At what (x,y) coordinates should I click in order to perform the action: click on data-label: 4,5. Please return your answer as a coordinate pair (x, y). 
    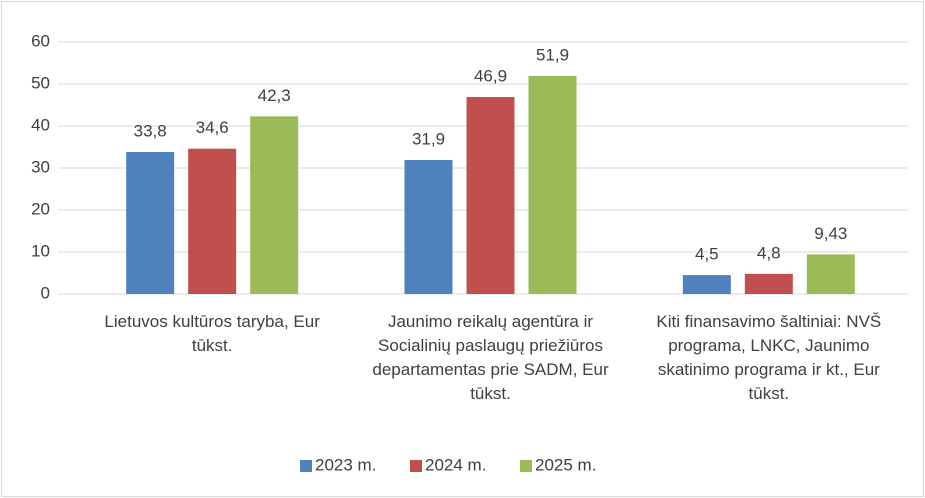
    Looking at the image, I should click on (707, 254).